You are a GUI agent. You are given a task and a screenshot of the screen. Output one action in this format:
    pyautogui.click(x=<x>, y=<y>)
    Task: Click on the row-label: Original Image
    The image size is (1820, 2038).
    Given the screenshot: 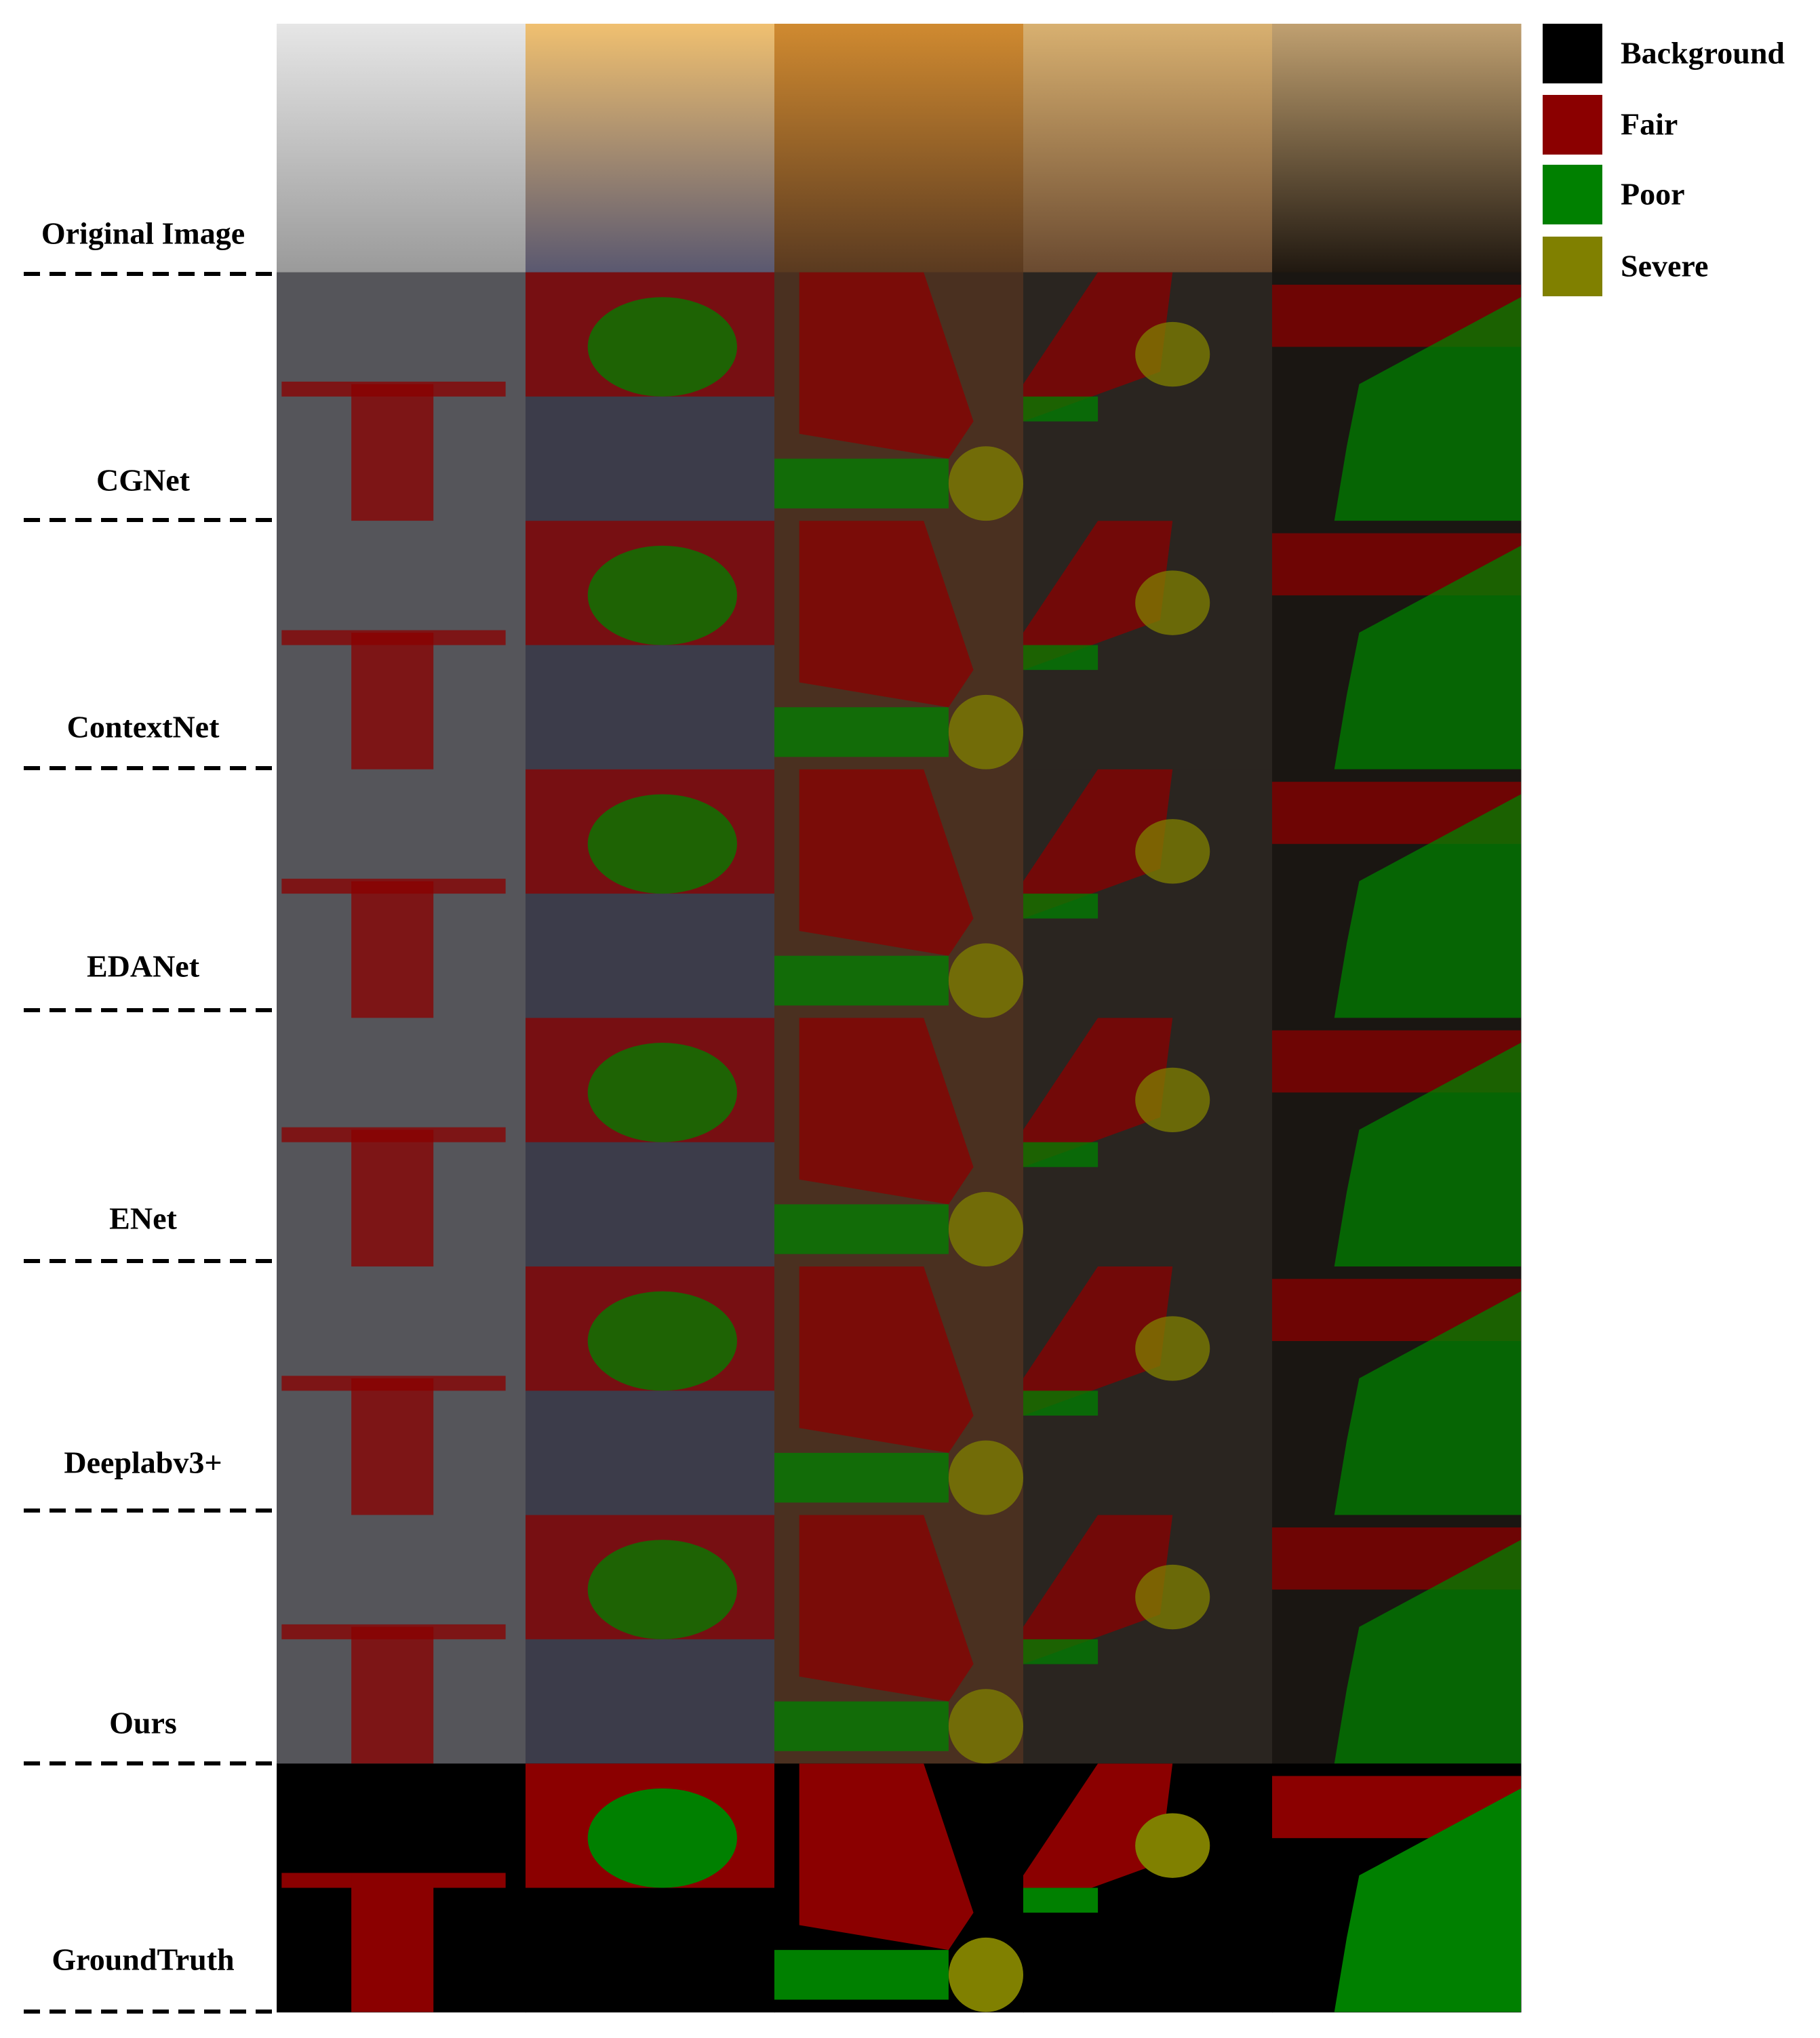 What is the action you would take?
    pyautogui.click(x=143, y=234)
    